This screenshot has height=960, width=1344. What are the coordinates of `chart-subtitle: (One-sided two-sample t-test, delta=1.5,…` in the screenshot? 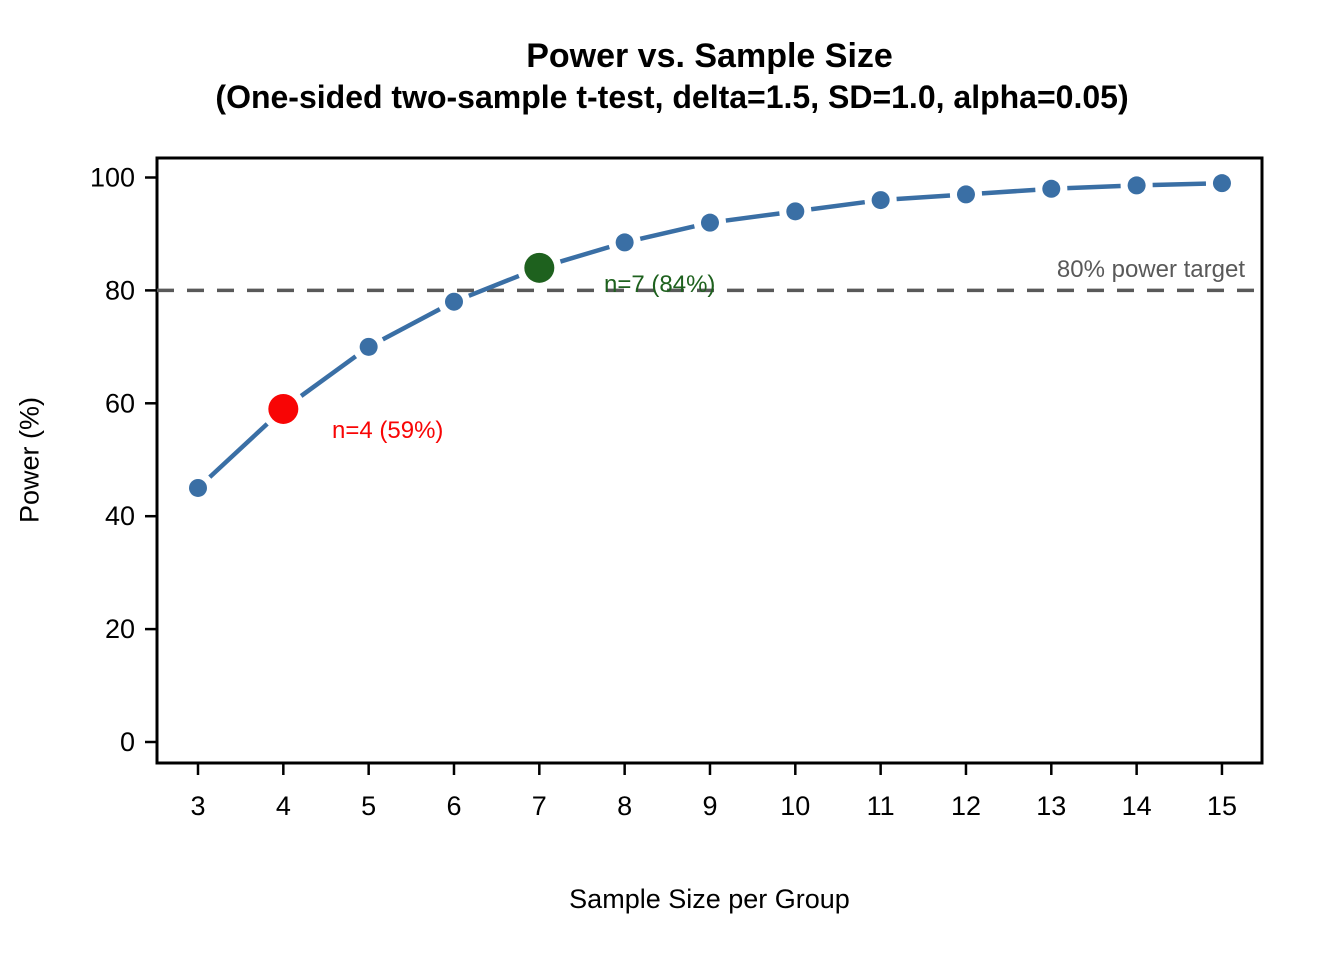 It's located at (672, 97).